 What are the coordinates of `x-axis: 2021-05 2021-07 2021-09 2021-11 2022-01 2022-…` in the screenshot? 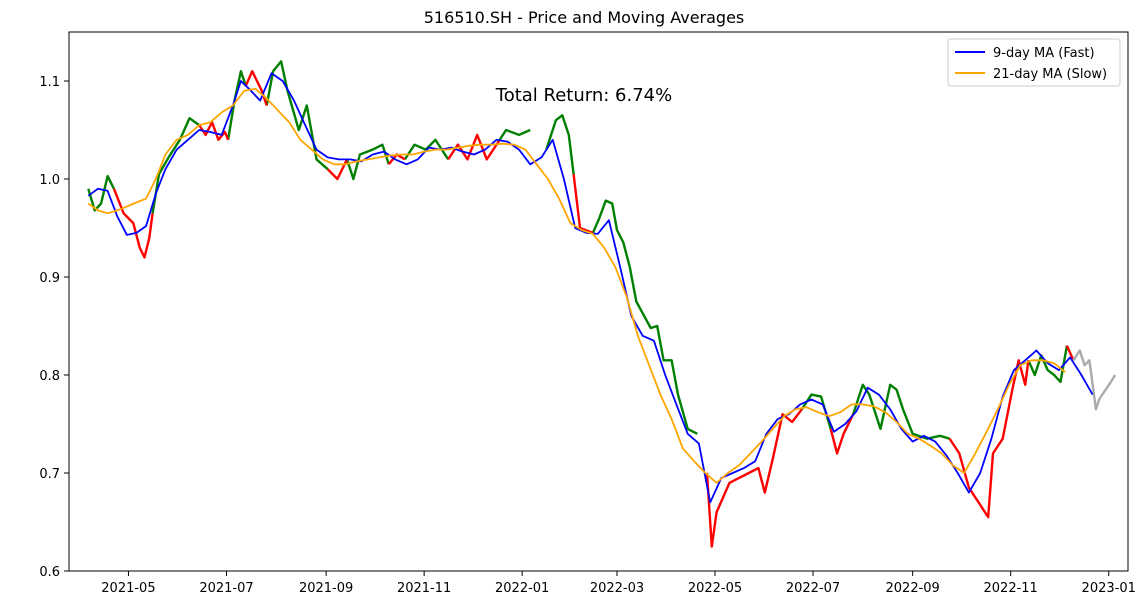 It's located at (618, 583).